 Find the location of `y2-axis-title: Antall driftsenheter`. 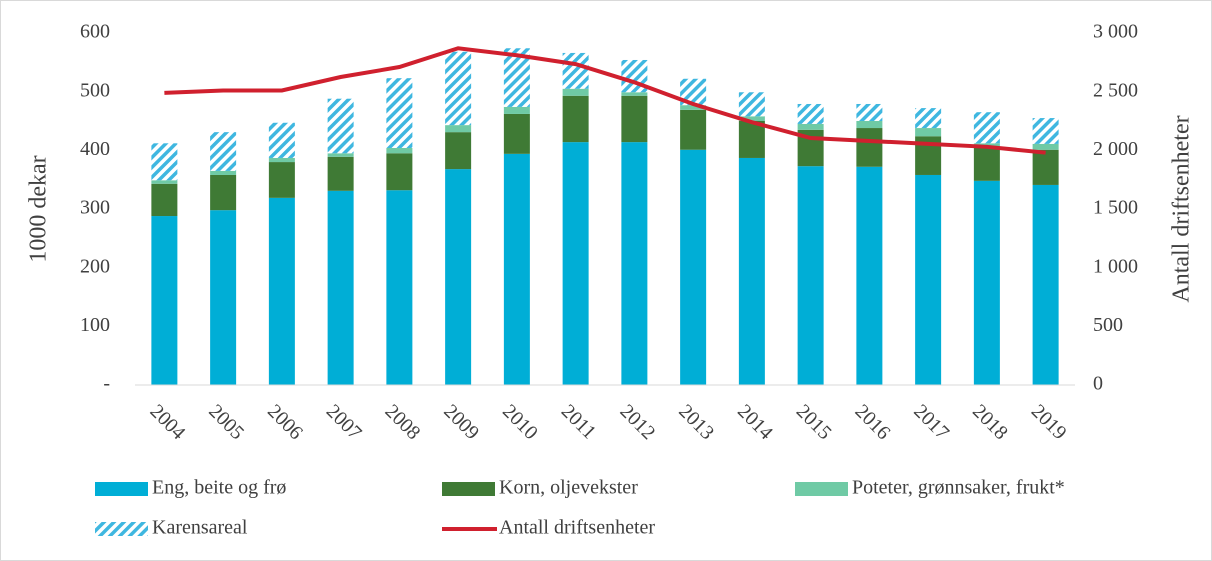

y2-axis-title: Antall driftsenheter is located at coordinates (1182, 208).